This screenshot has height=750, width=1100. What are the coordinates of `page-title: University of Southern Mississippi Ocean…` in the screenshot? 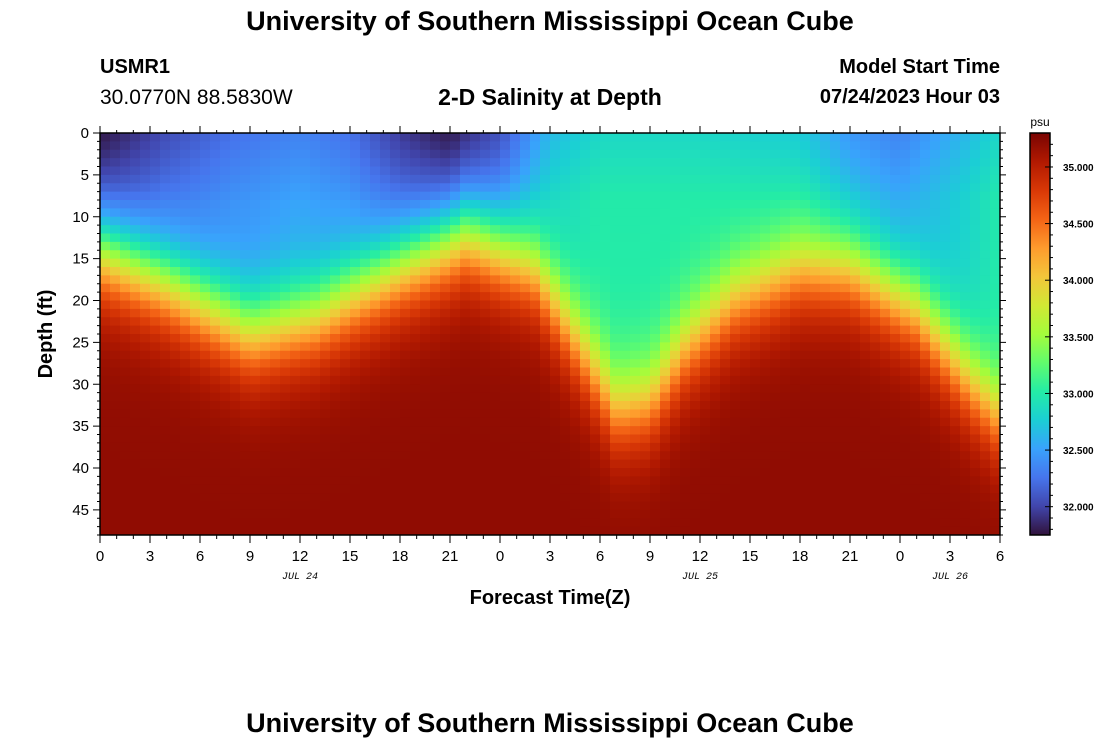 It's located at (550, 21).